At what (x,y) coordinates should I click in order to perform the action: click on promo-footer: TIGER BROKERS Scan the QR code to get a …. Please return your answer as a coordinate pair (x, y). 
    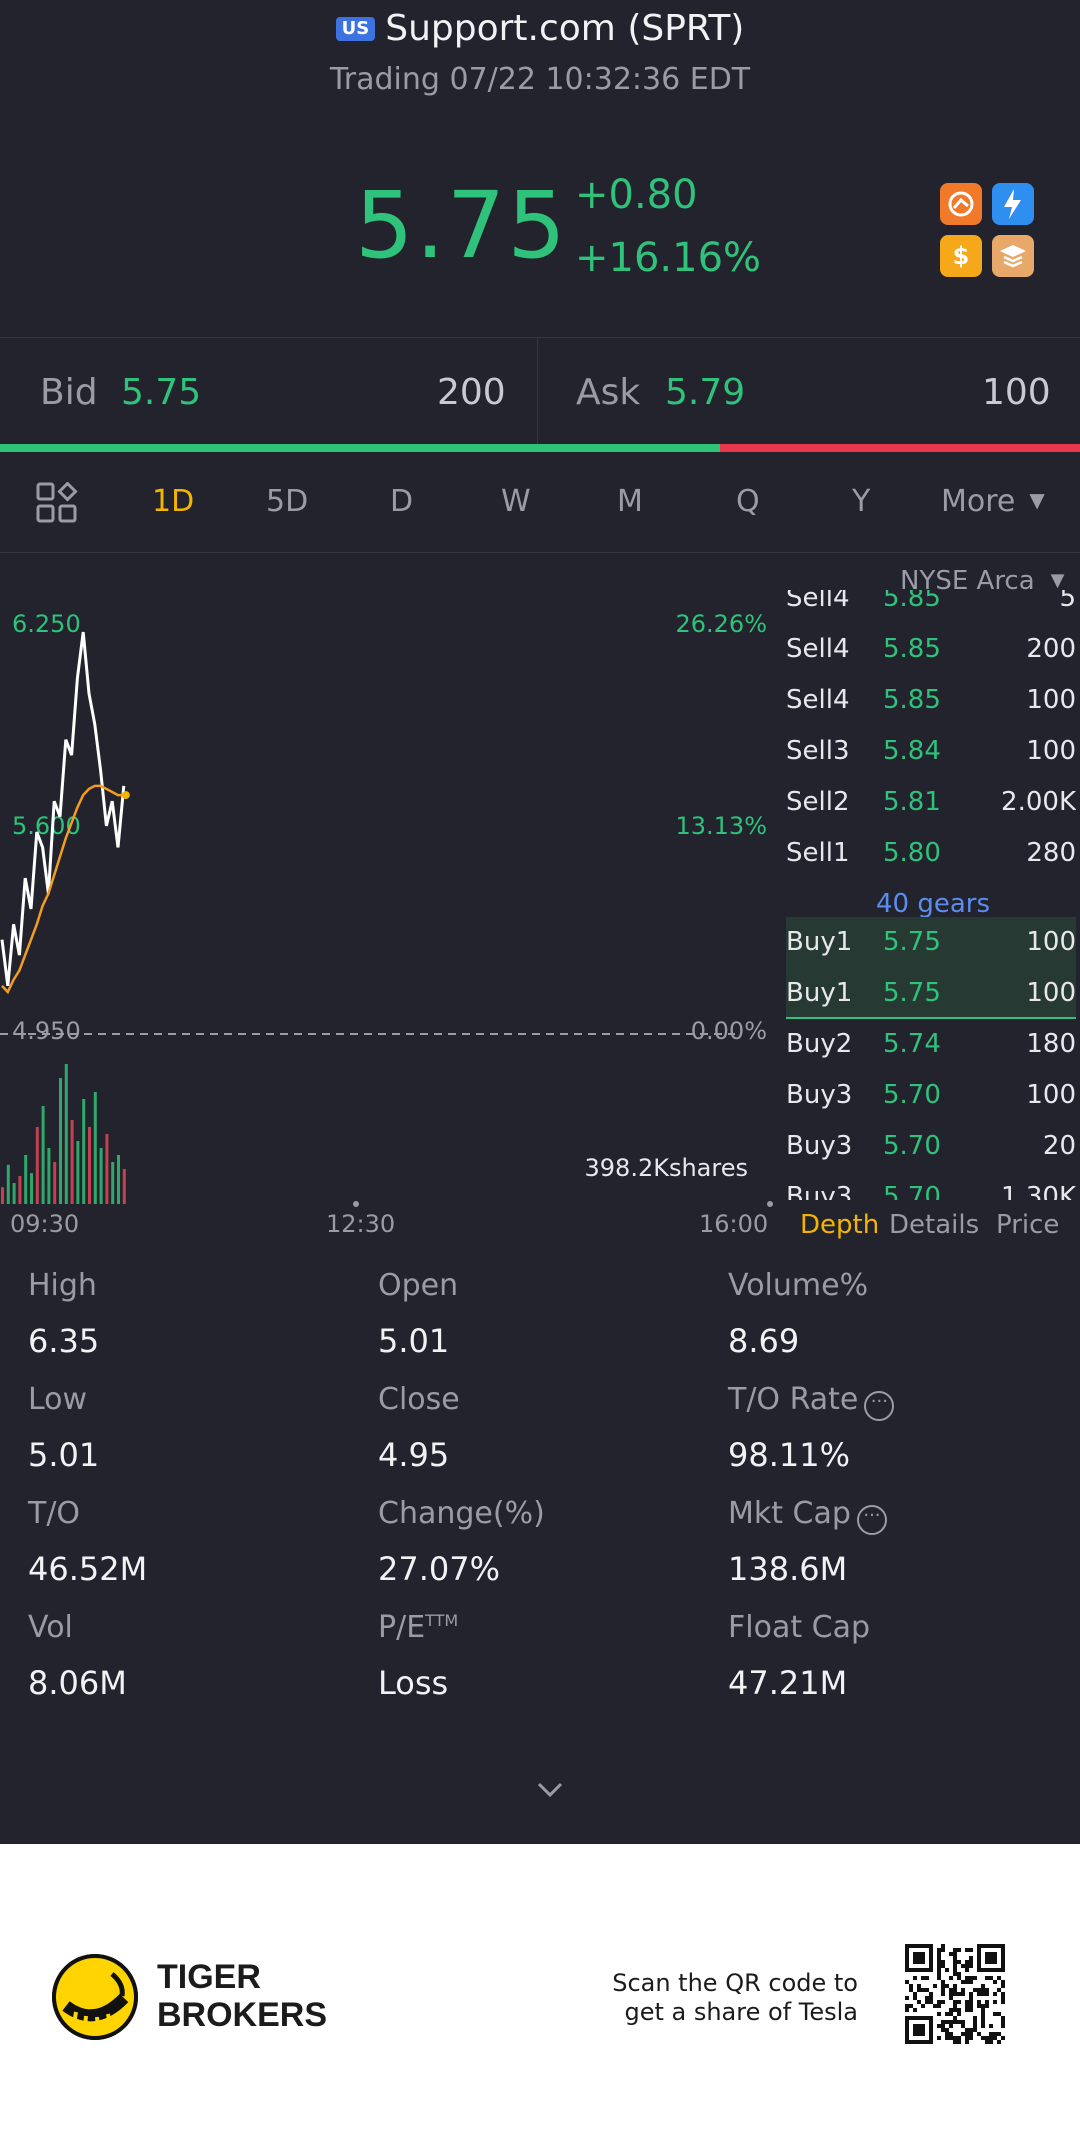
    Looking at the image, I should click on (540, 1995).